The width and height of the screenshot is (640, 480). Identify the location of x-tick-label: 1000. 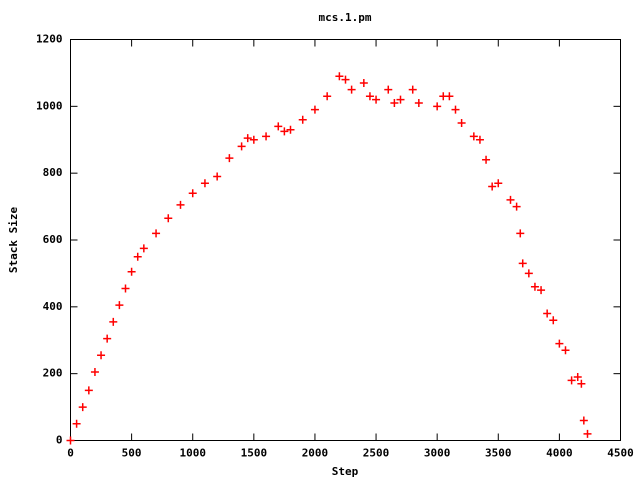
(192, 453).